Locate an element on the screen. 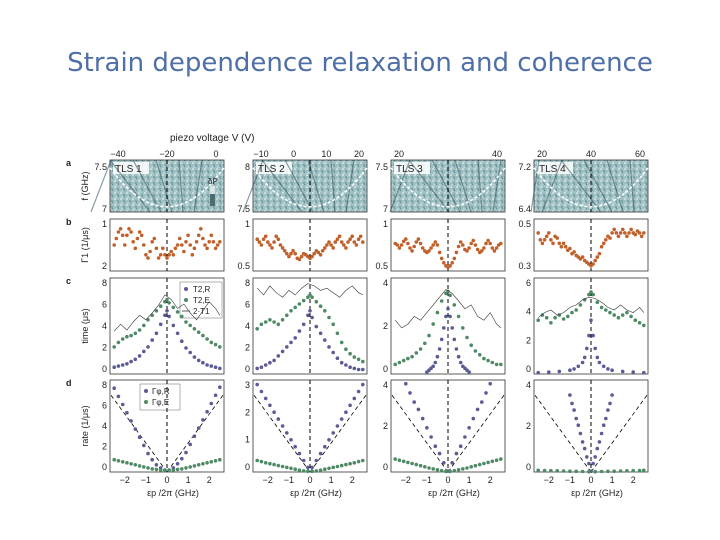 The width and height of the screenshot is (720, 540). x-tick-label: −1 is located at coordinates (570, 480).